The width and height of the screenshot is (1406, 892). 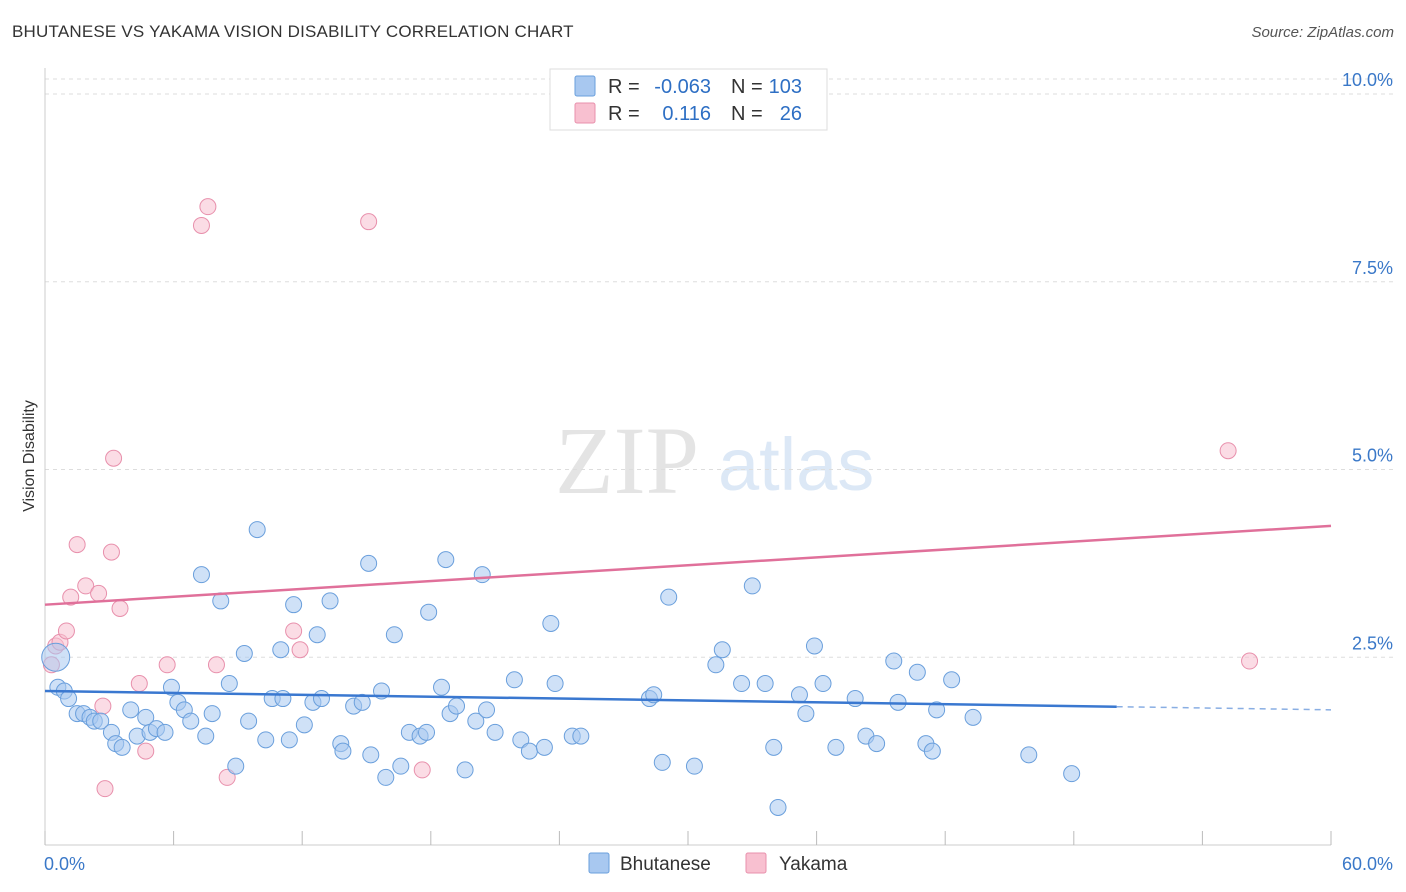 I want to click on y-tick-label: 10.0%, so click(x=1367, y=80).